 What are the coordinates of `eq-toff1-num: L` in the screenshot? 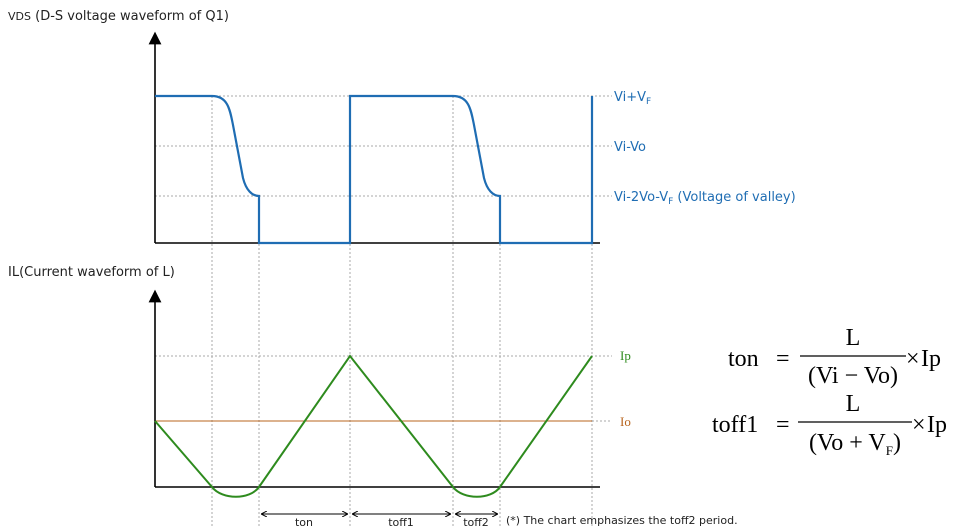 It's located at (853, 404).